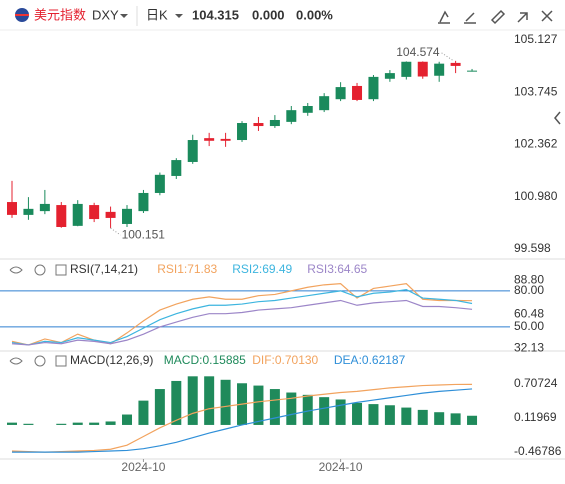 The width and height of the screenshot is (565, 484). What do you see at coordinates (536, 39) in the screenshot?
I see `y-tick-label: 105.127` at bounding box center [536, 39].